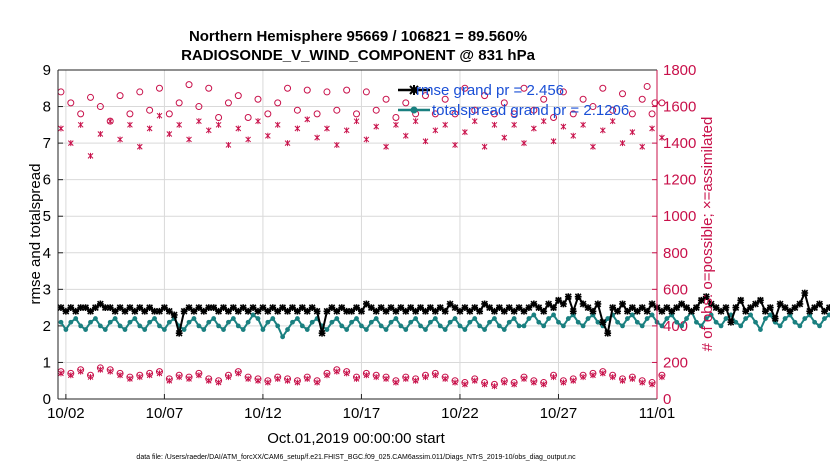  I want to click on left-tick-label: 3, so click(47, 289).